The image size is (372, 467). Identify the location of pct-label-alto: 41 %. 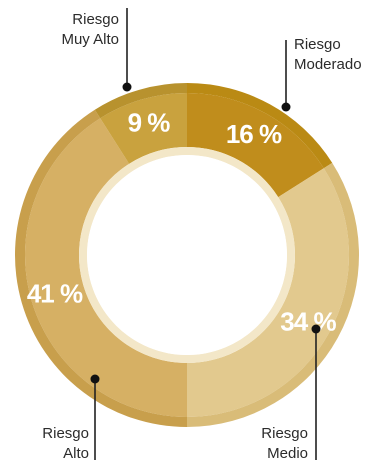
(55, 294).